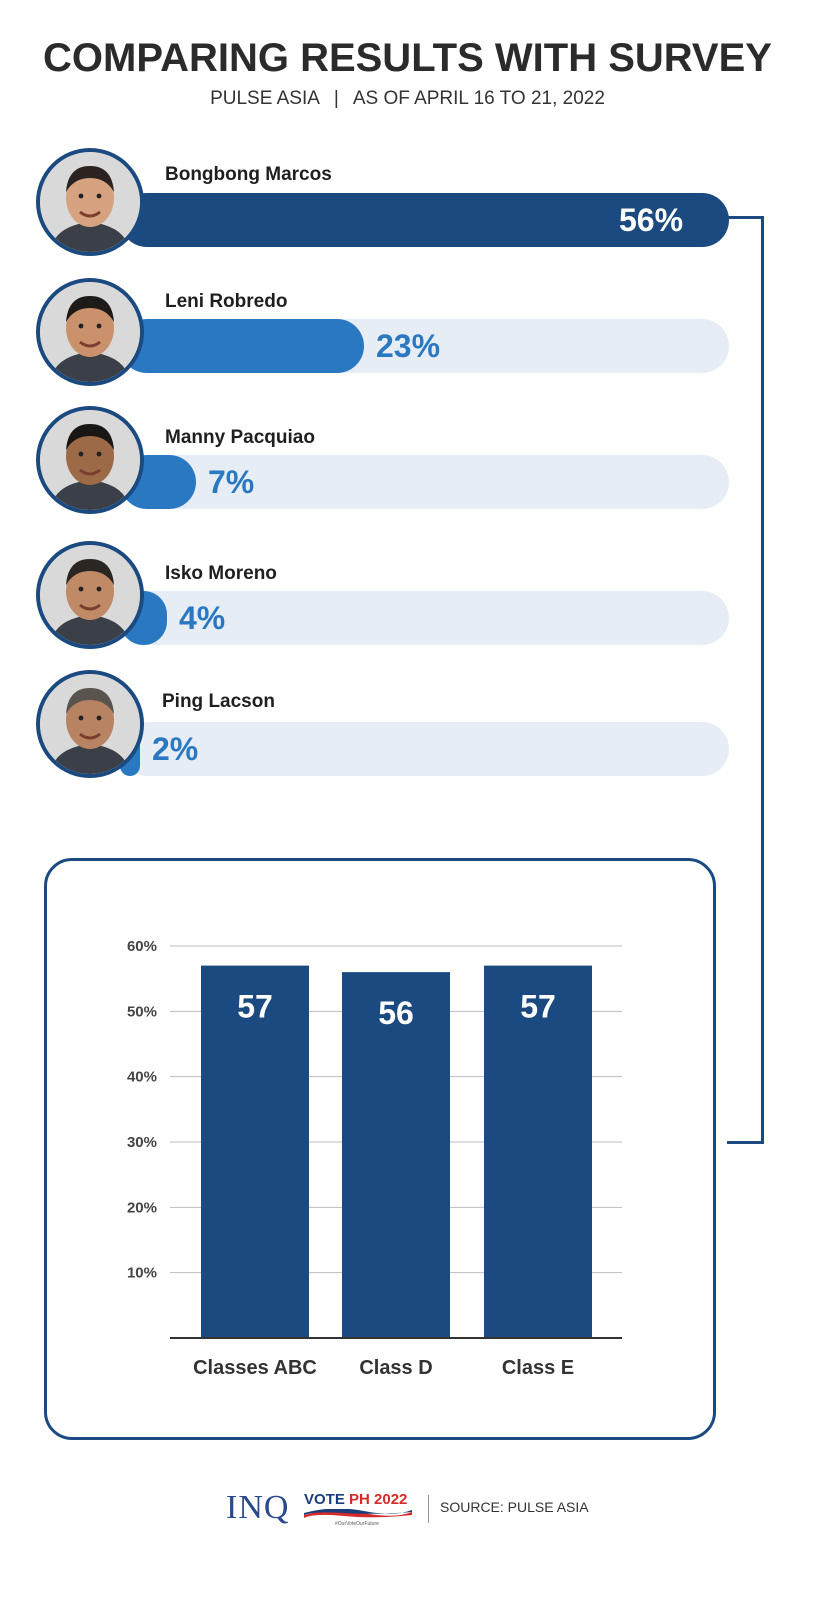  I want to click on vote-tagline: #OurVoteOurFuture, so click(357, 1524).